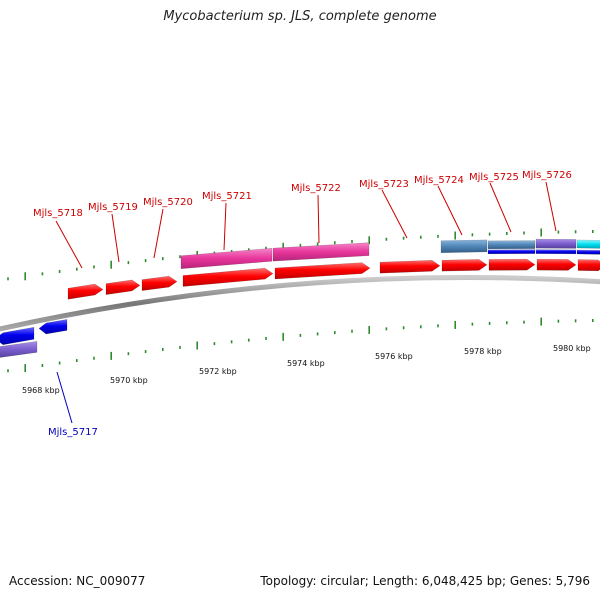 Image resolution: width=600 pixels, height=600 pixels. I want to click on accession-text: Accession: NC_009077, so click(77, 581).